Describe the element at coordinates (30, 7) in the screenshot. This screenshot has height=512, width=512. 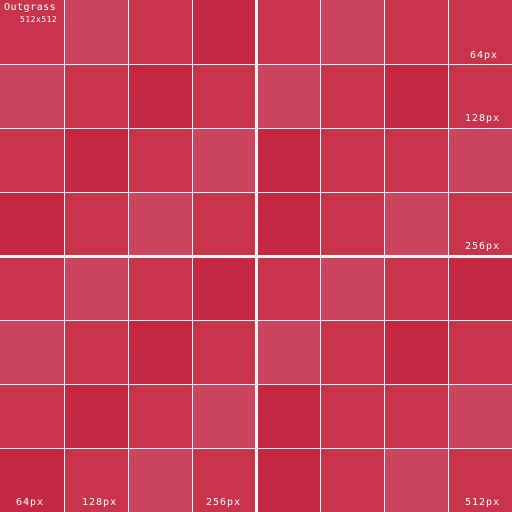
I see `texture-title: Outgrass` at that location.